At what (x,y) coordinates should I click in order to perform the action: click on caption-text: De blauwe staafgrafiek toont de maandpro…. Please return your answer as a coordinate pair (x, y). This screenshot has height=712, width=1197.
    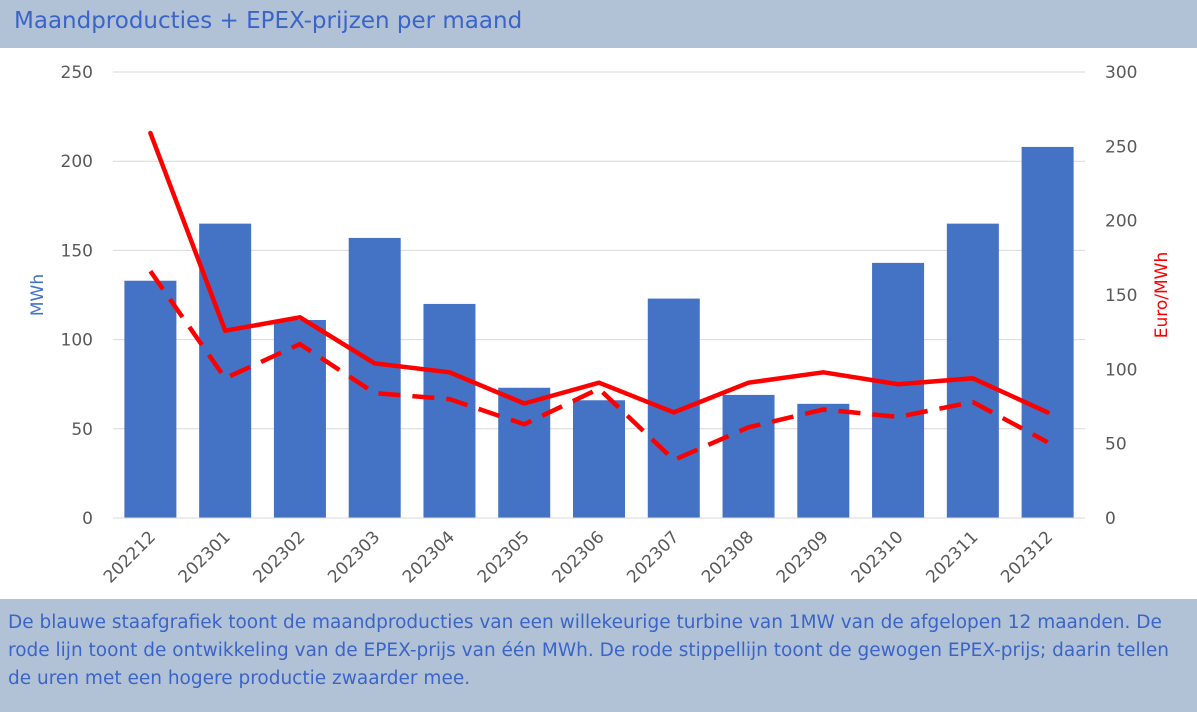
    Looking at the image, I should click on (588, 650).